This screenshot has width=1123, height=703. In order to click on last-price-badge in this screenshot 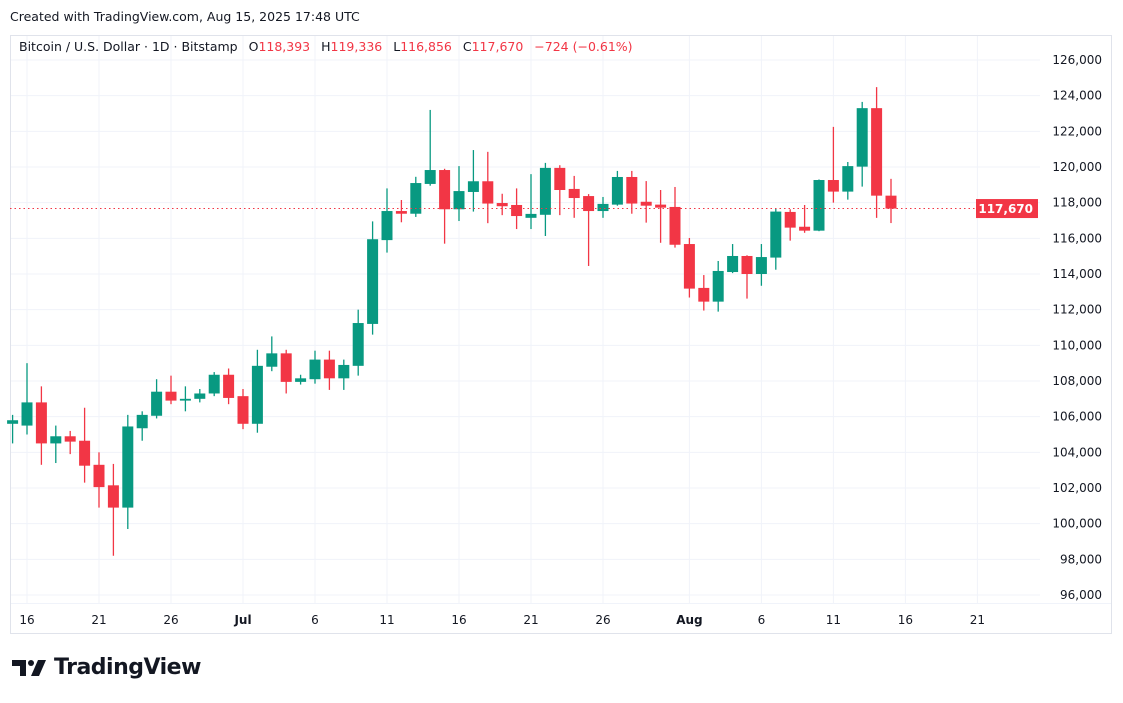, I will do `click(1007, 209)`.